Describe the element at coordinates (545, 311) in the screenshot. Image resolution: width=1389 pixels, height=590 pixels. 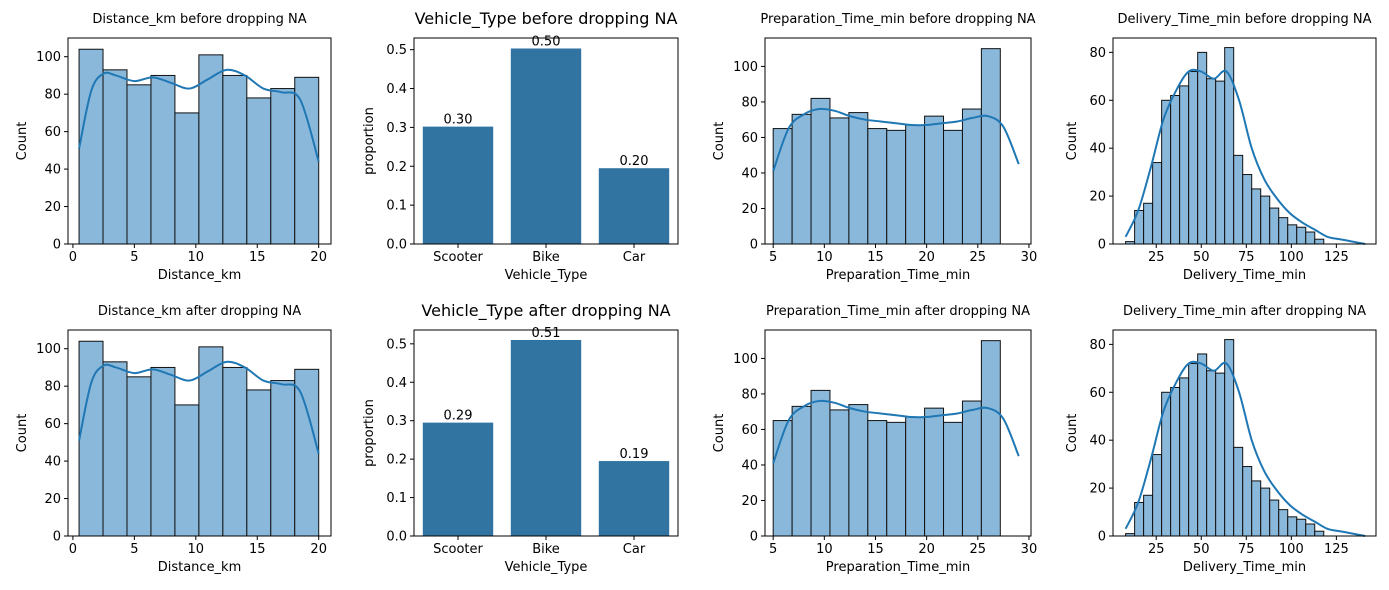
I see `subplot-title: Vehicle_Type after dropping NA` at that location.